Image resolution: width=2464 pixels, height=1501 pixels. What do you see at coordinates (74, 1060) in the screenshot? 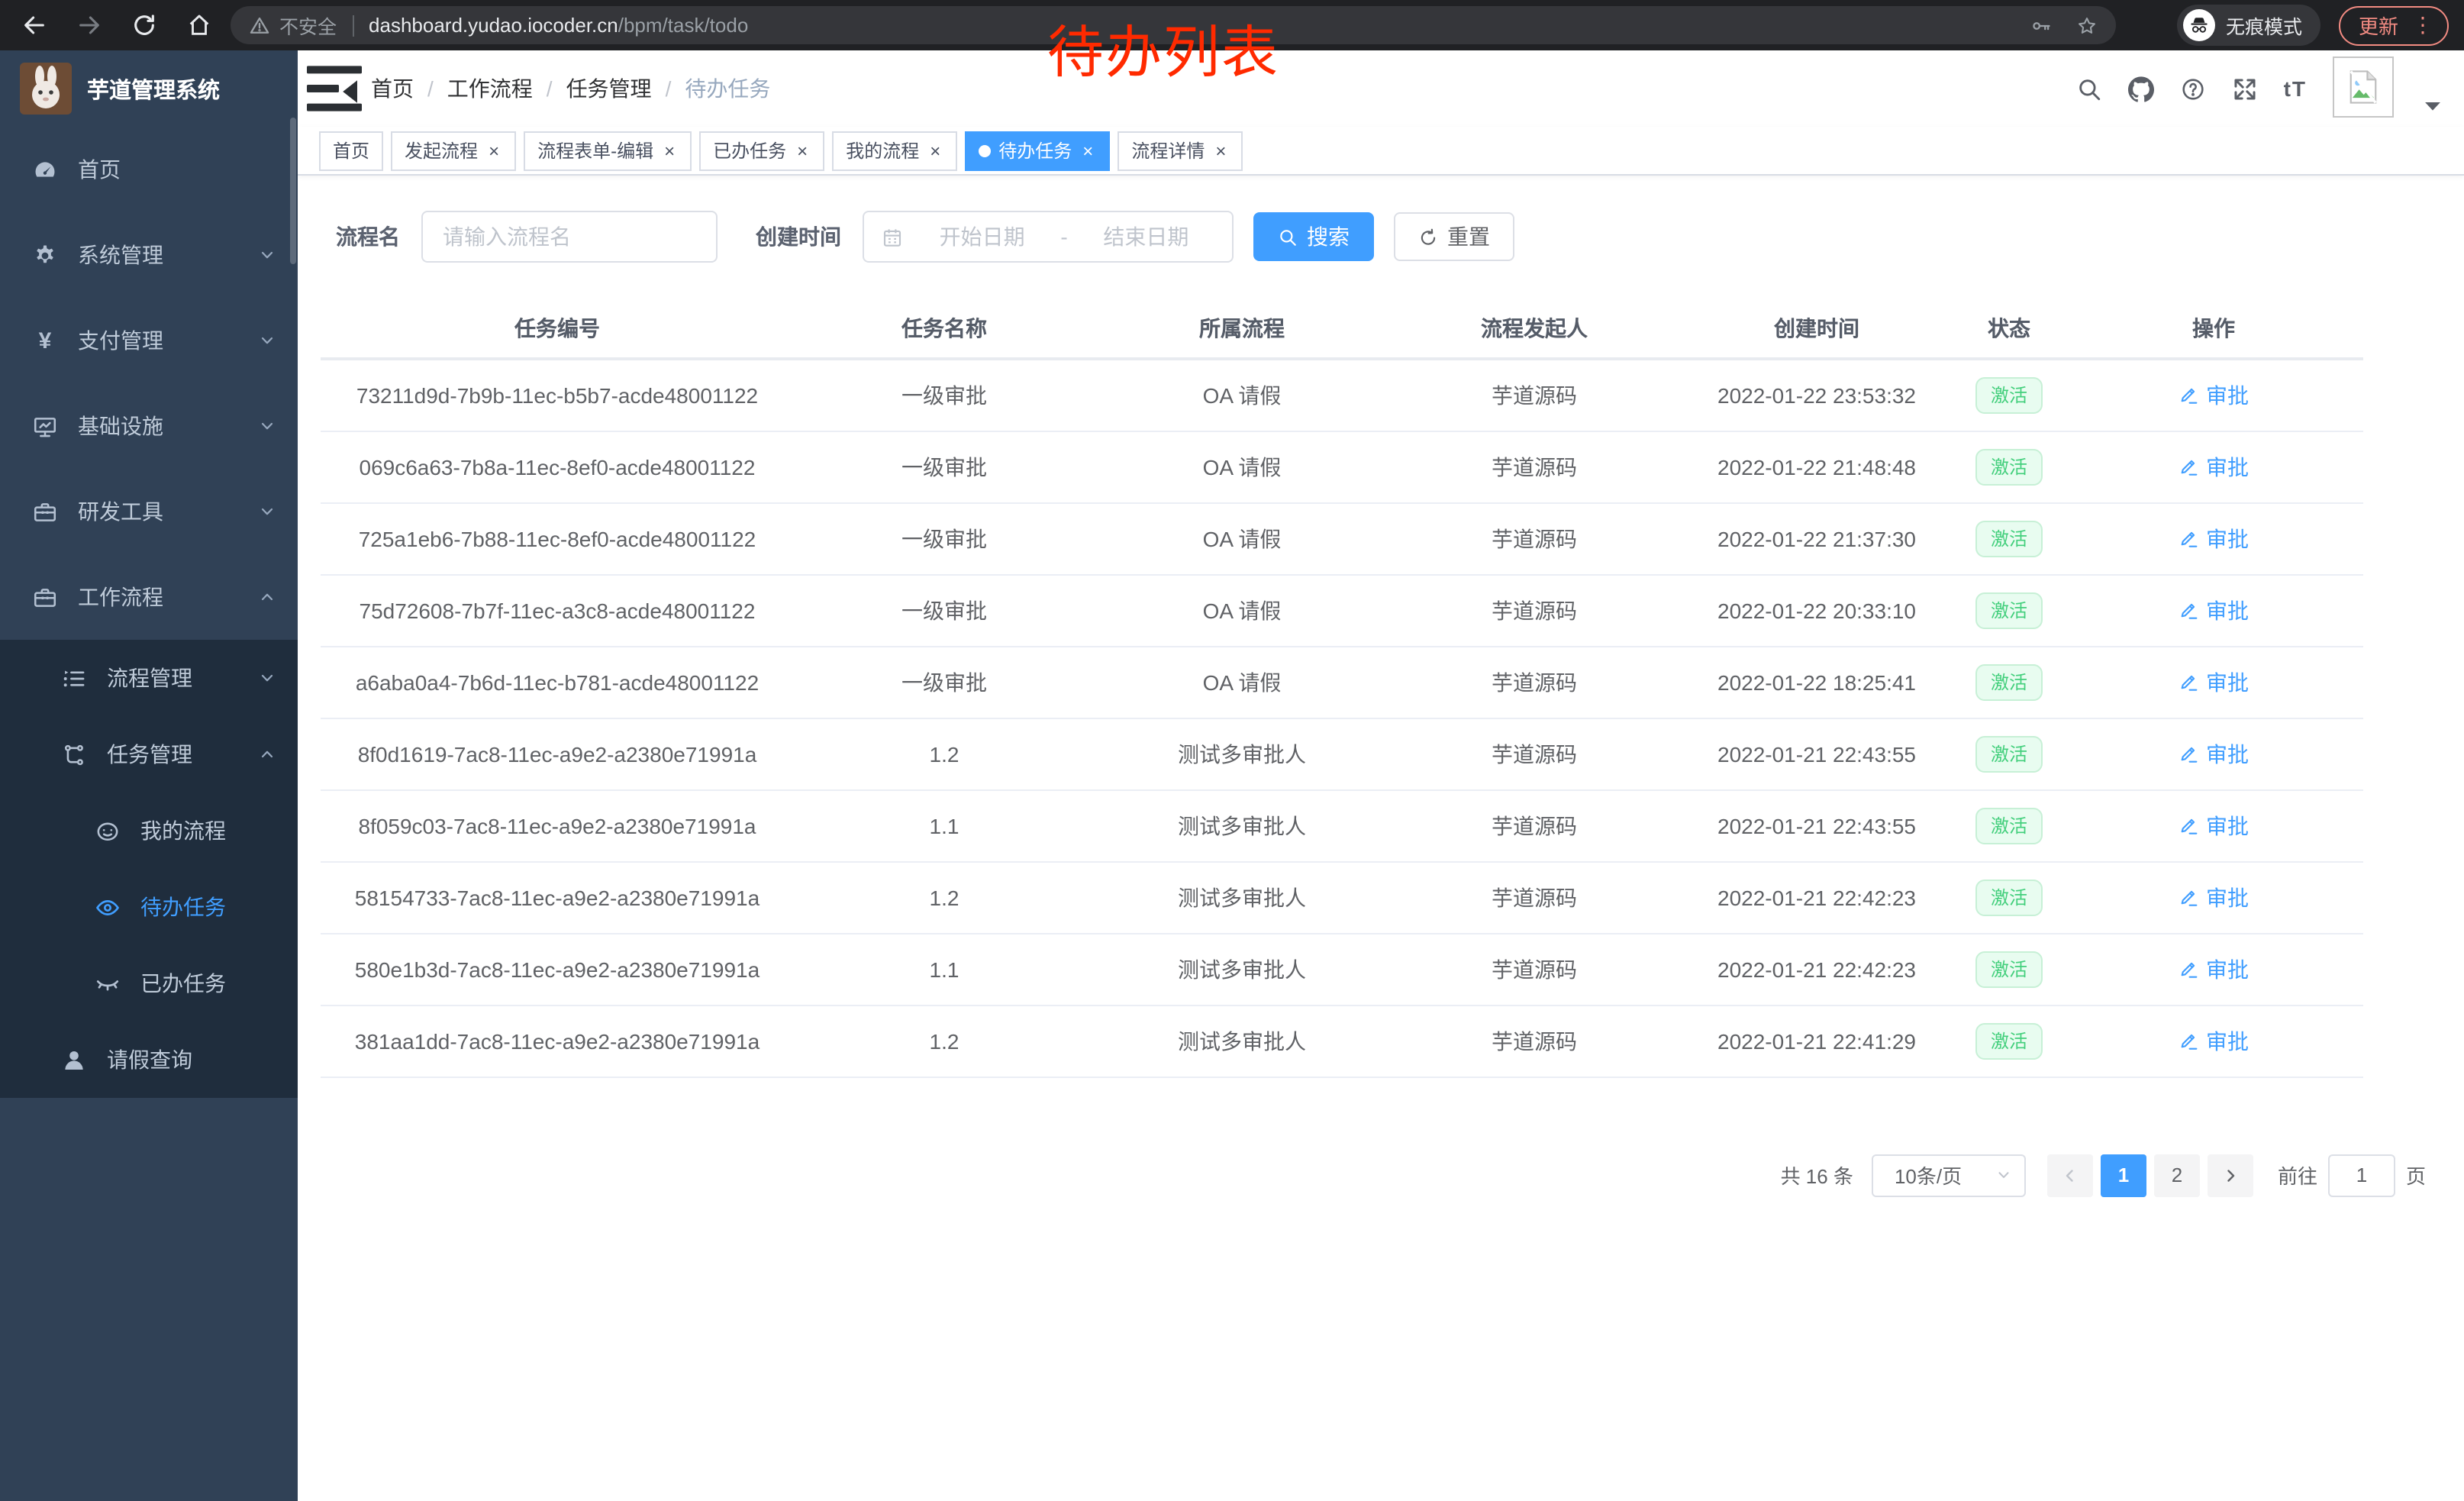
I see `person-icon` at bounding box center [74, 1060].